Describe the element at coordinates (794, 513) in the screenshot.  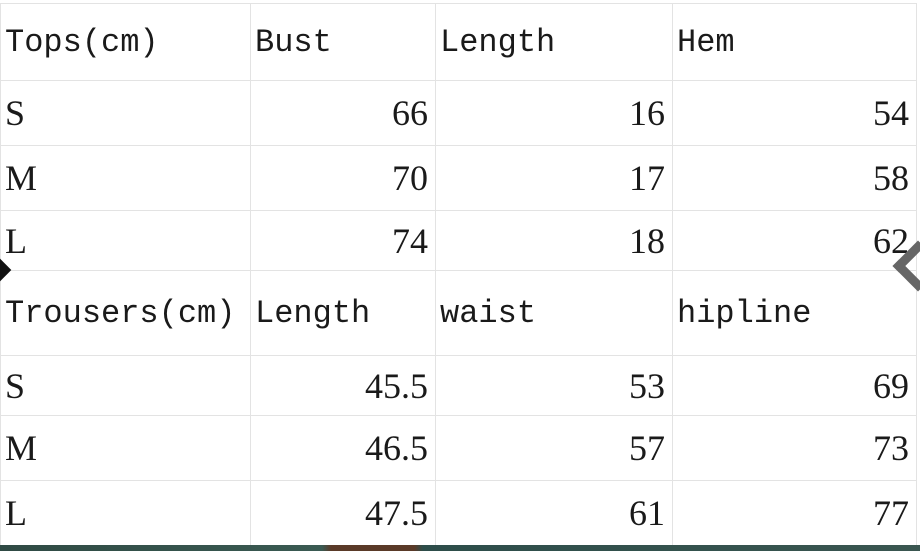
I see `value-cell: 77` at that location.